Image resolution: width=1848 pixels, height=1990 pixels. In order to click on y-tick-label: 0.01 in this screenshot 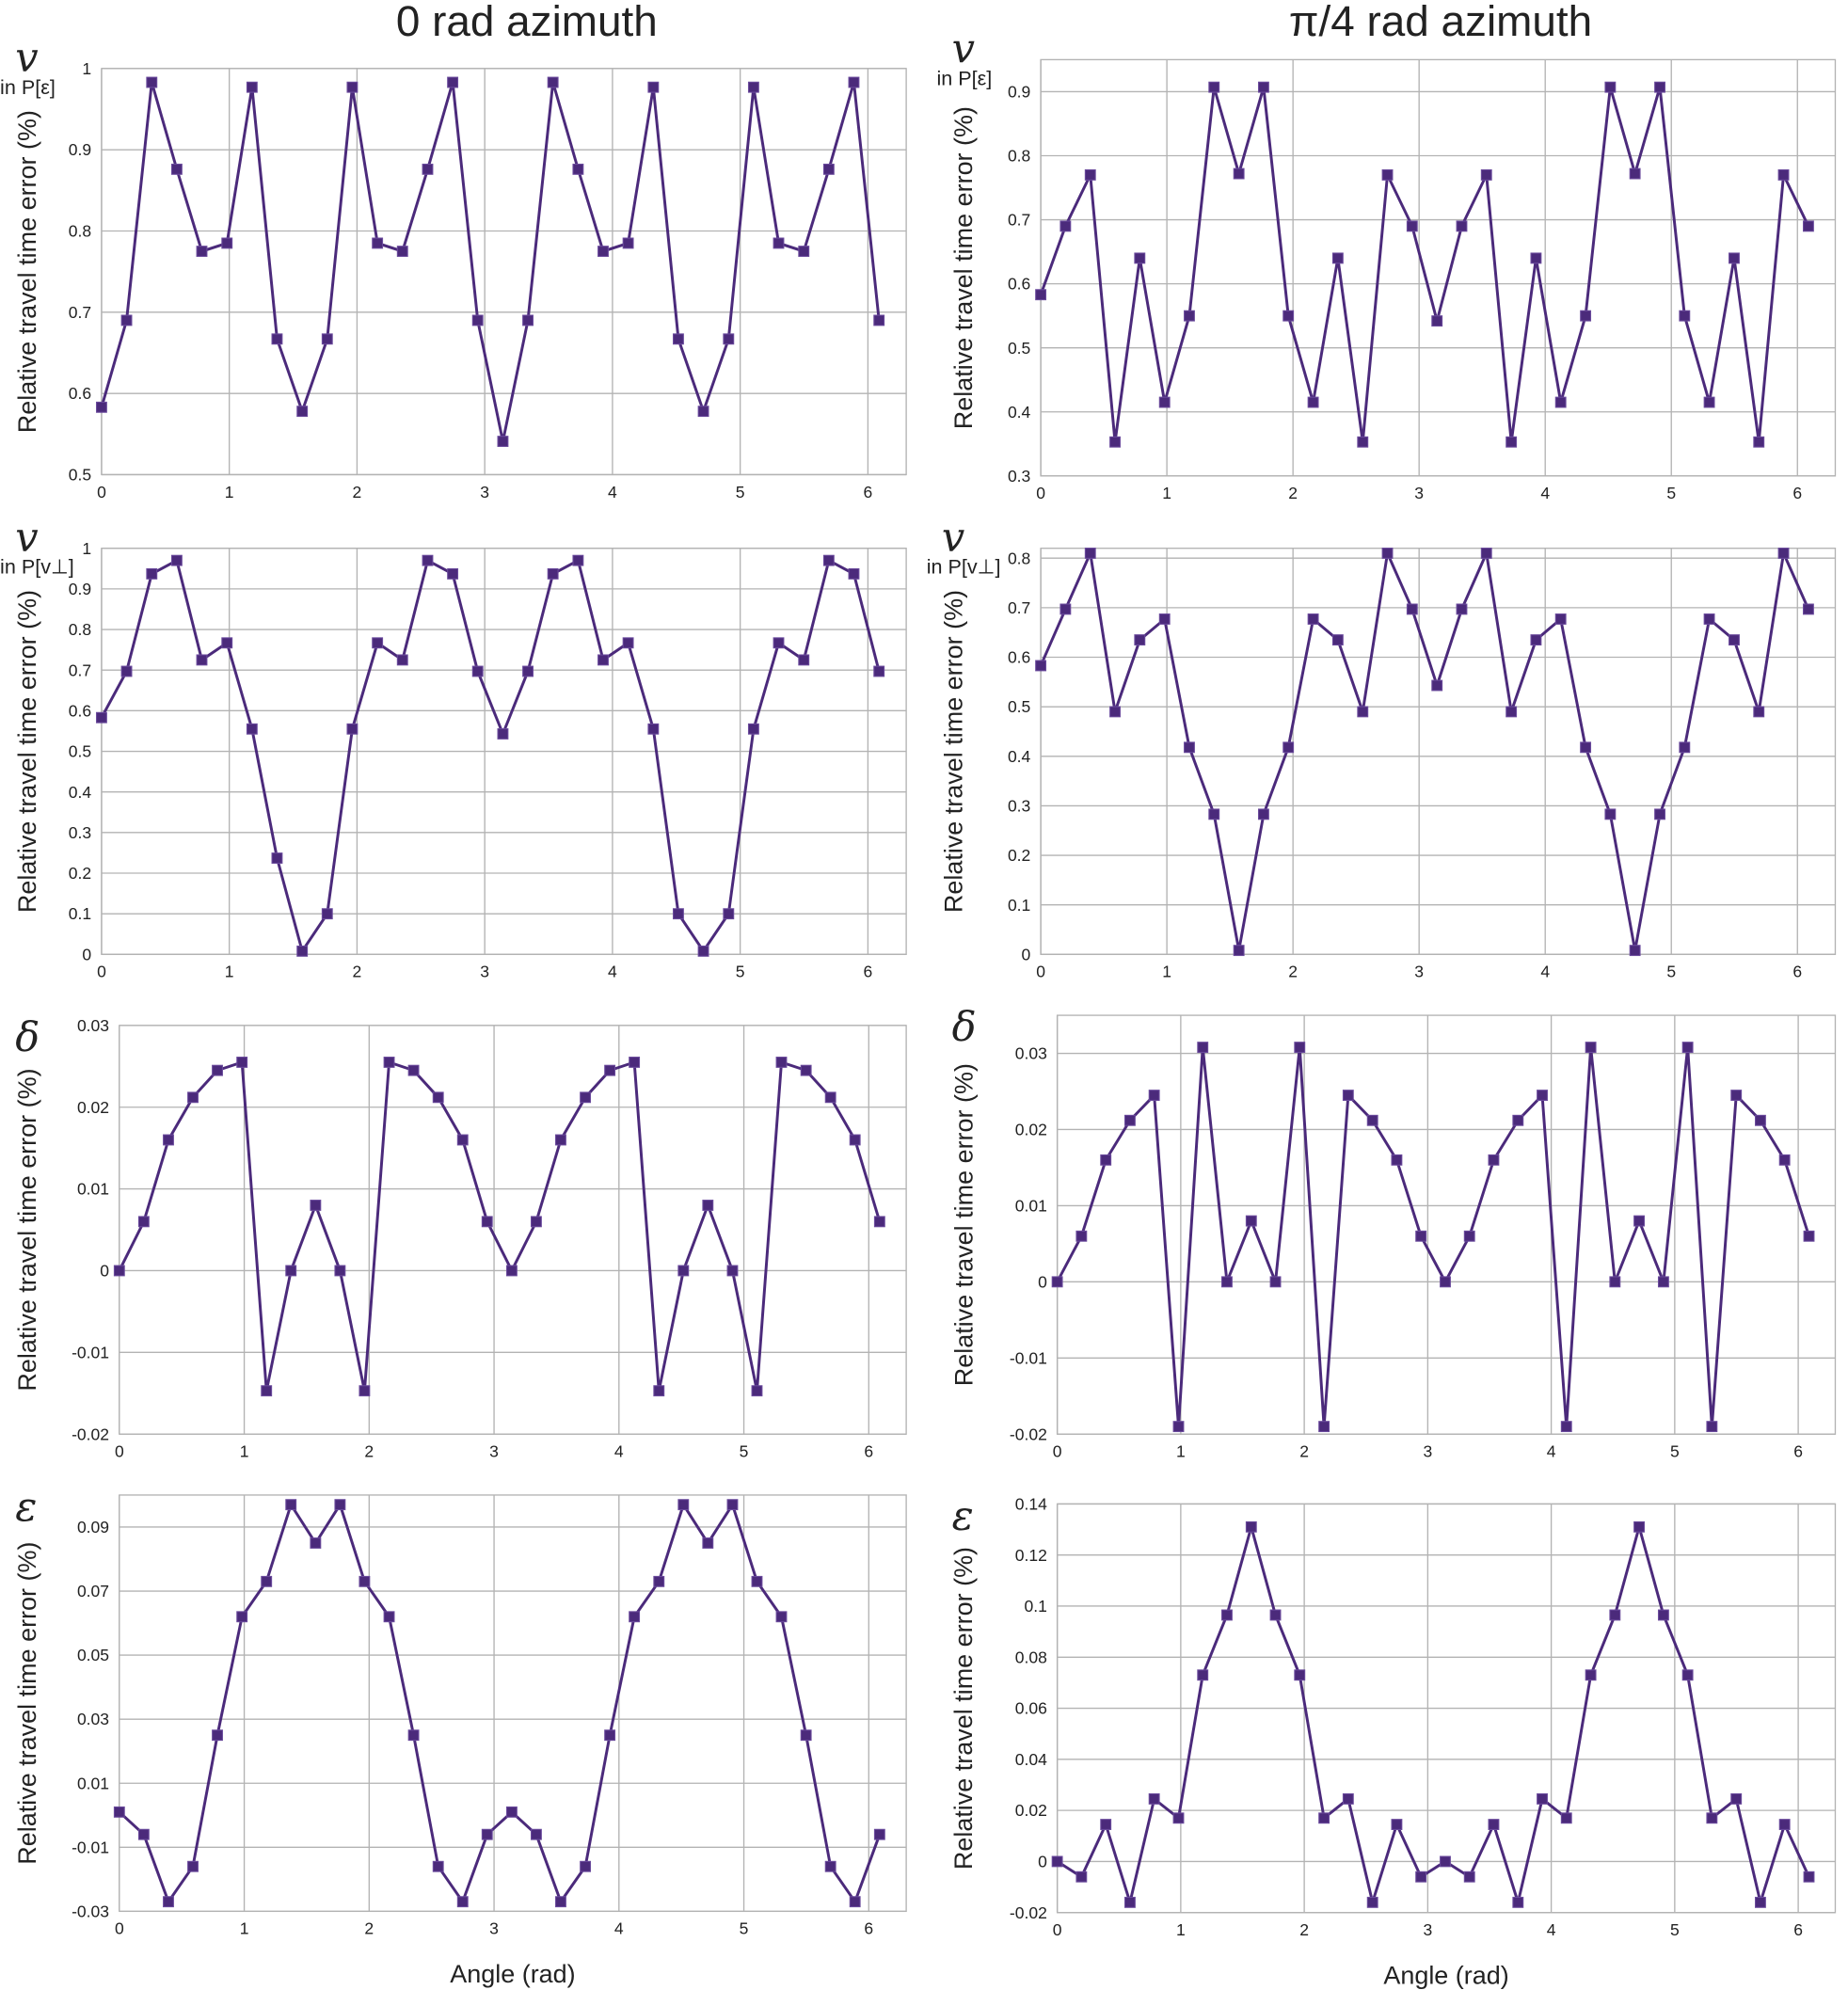, I will do `click(1031, 1205)`.